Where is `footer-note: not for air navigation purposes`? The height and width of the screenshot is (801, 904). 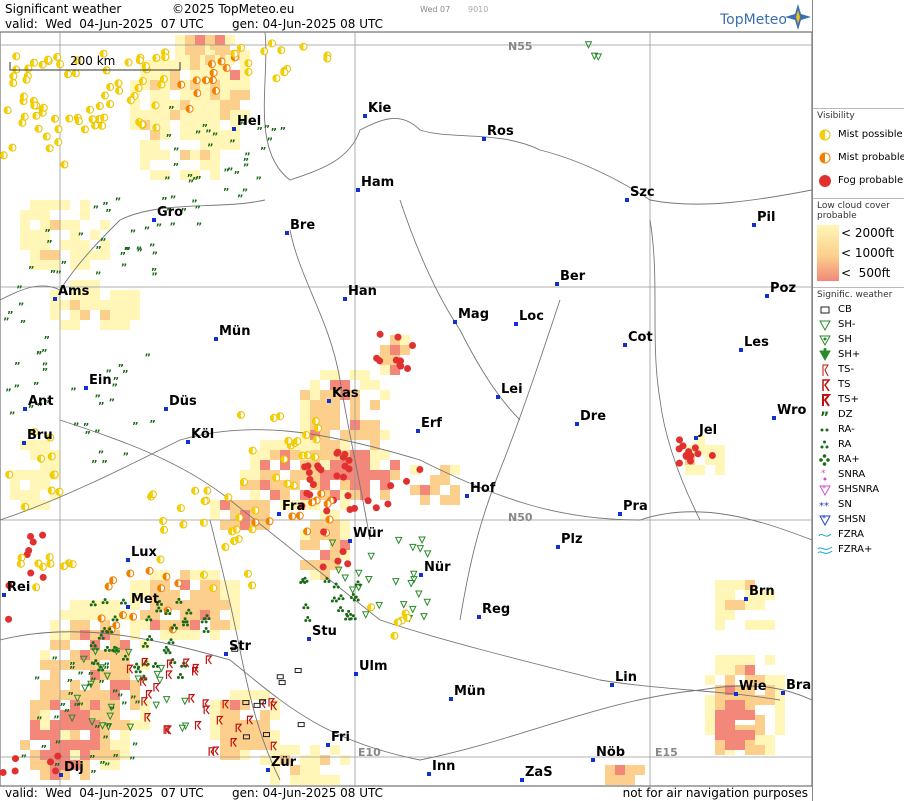
footer-note: not for air navigation purposes is located at coordinates (715, 793).